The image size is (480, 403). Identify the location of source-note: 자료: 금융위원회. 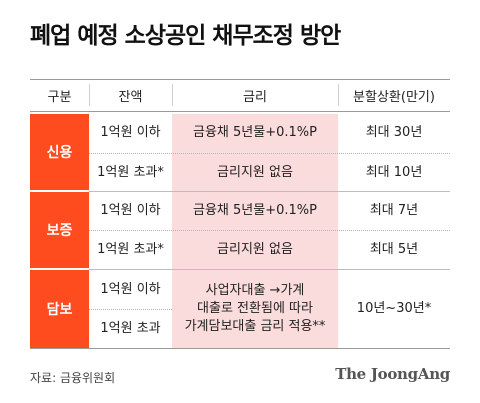
(73, 378).